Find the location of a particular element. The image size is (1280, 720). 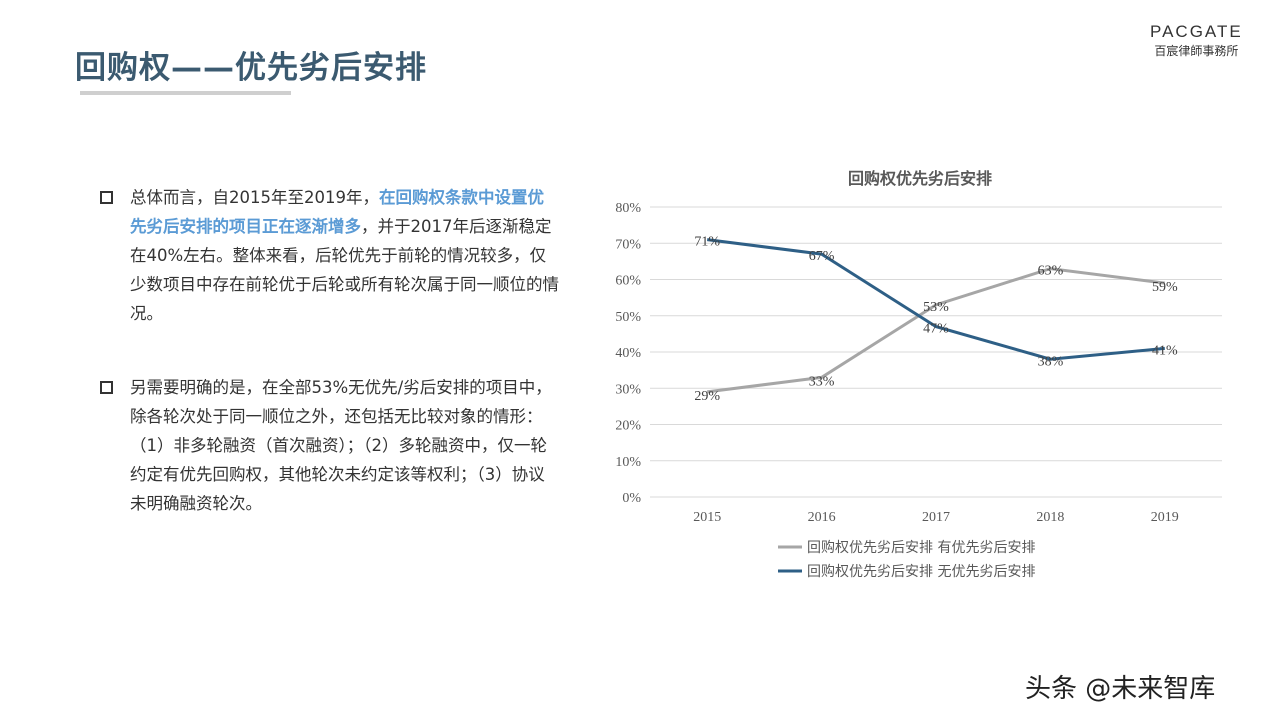

watermark: 头条 @未来智库 is located at coordinates (1120, 689).